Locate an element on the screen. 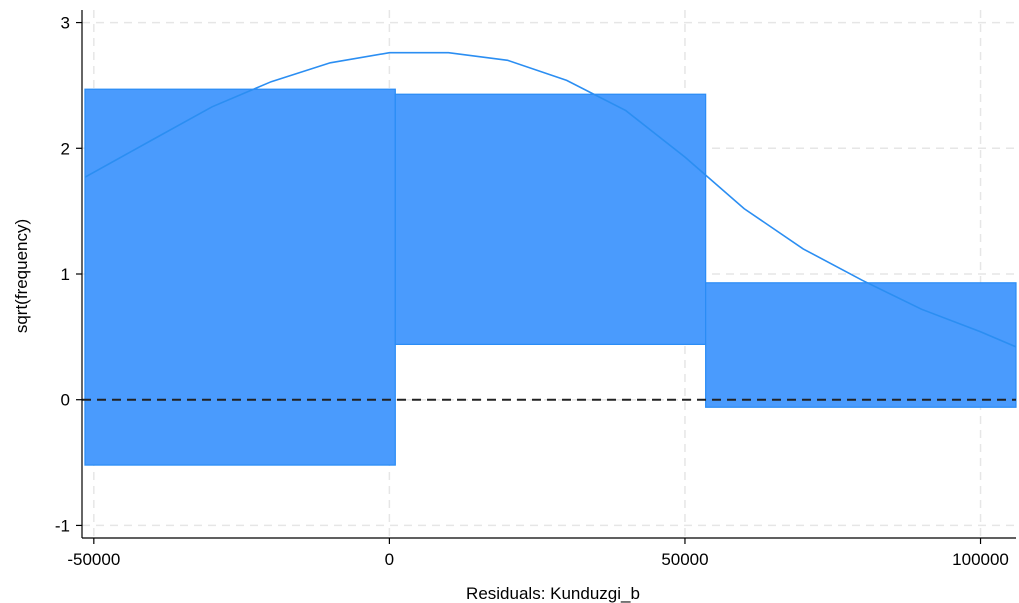 Image resolution: width=1019 pixels, height=603 pixels. y-tick-label-0: -1 is located at coordinates (62, 525).